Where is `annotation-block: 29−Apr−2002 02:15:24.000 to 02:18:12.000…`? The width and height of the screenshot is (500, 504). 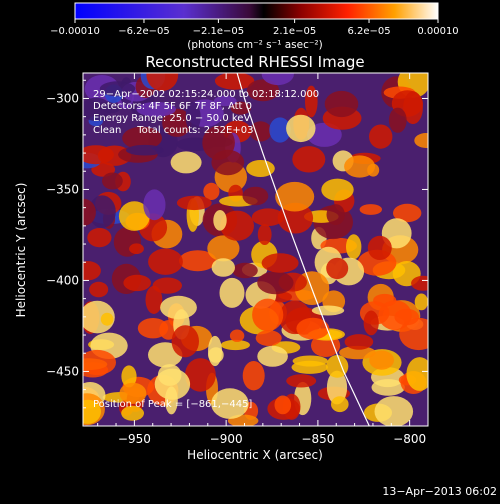
annotation-block: 29−Apr−2002 02:15:24.000 to 02:18:12.000… is located at coordinates (206, 112).